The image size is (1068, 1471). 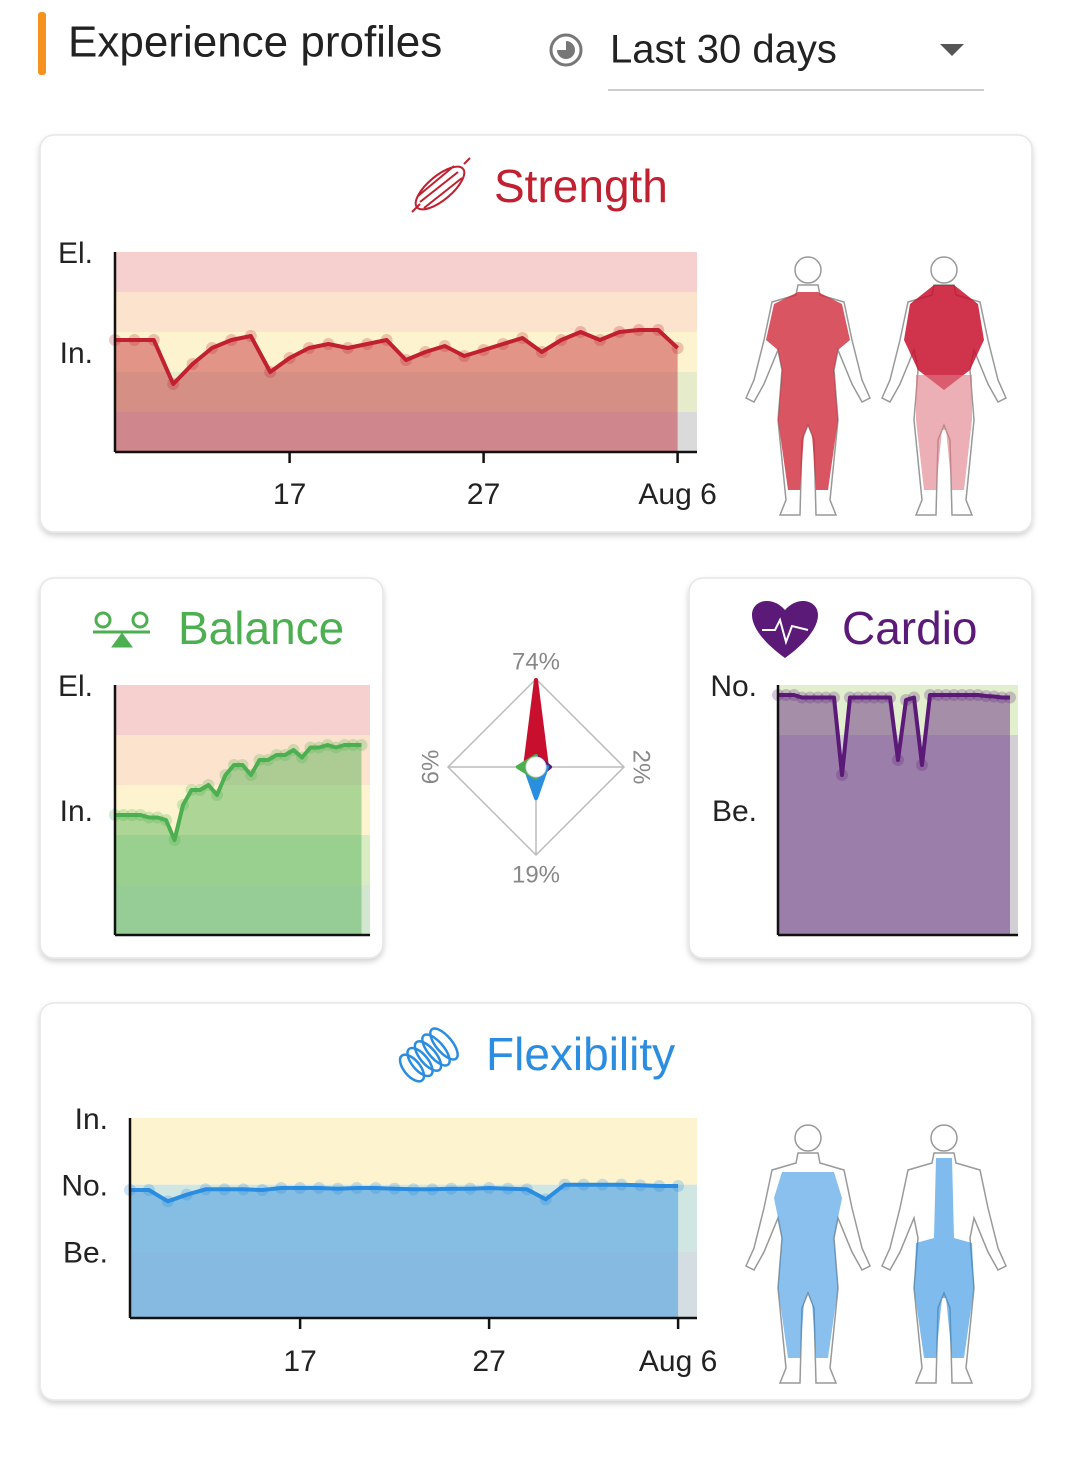 What do you see at coordinates (121, 629) in the screenshot?
I see `balance-icon` at bounding box center [121, 629].